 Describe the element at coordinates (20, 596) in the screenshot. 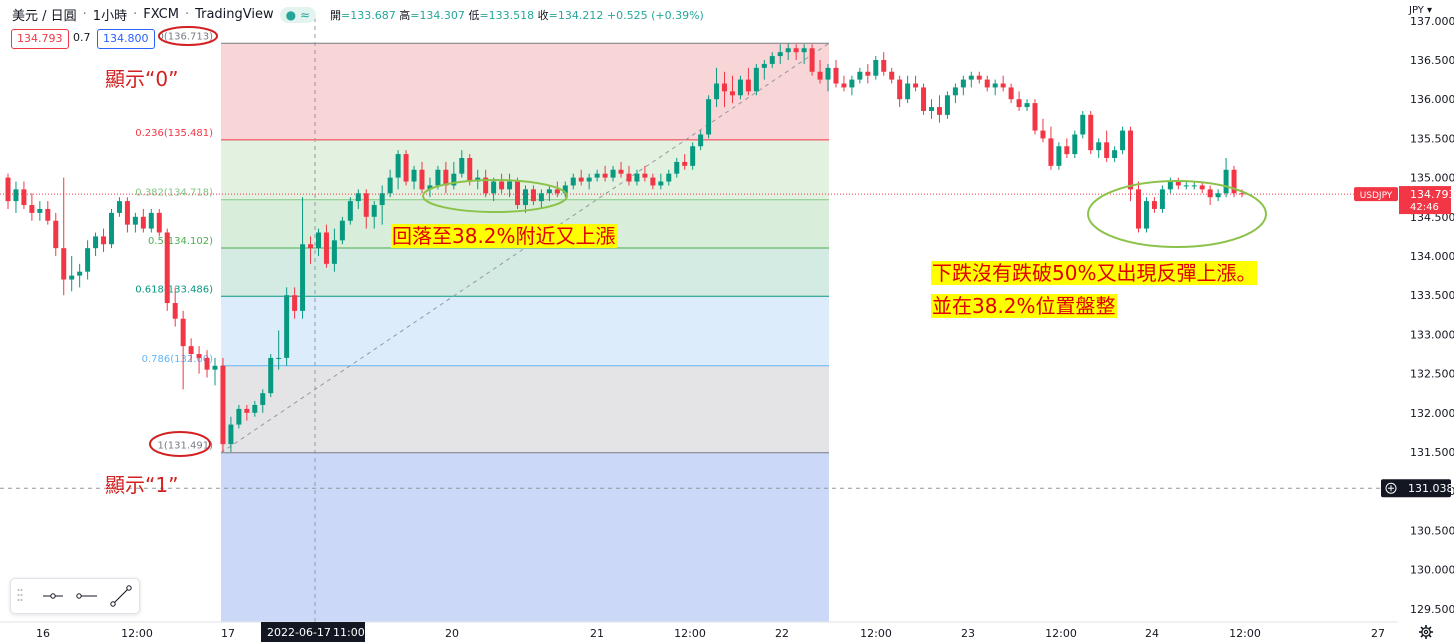

I see `drag-handle-icon` at that location.